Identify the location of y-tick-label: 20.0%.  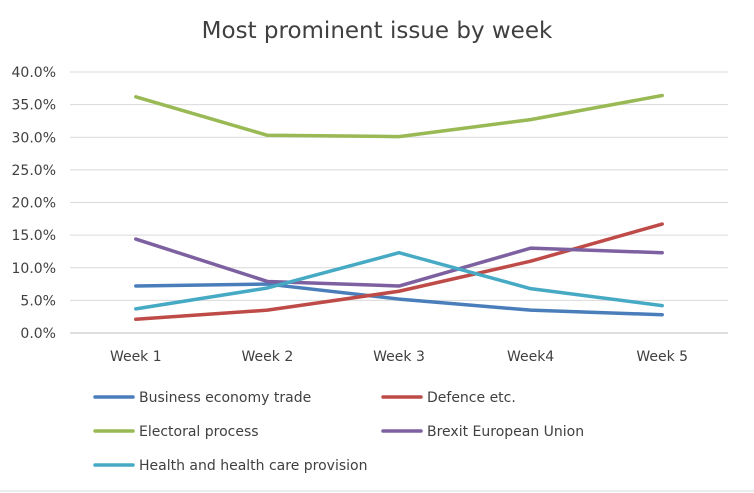
(34, 204).